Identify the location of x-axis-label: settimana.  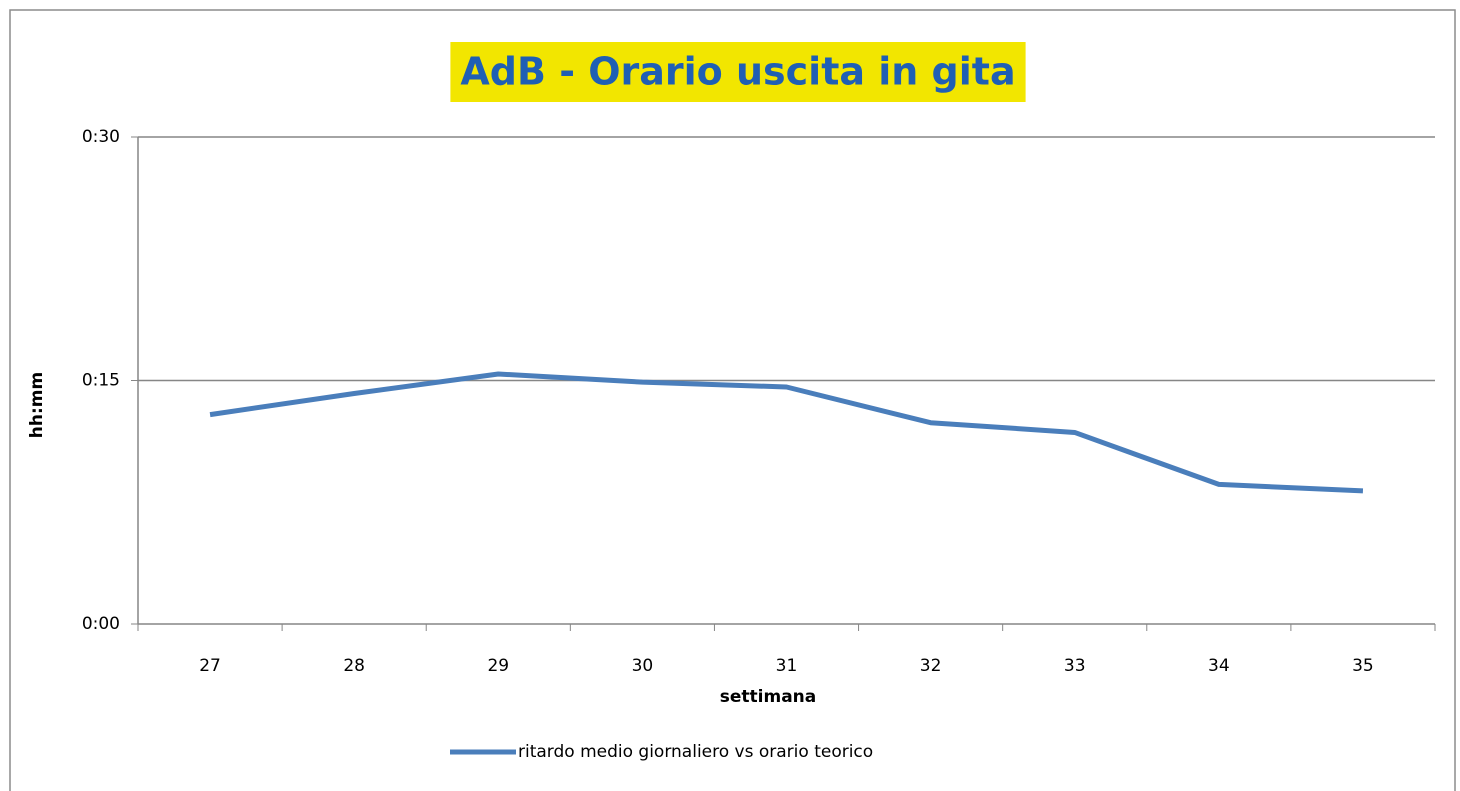
(768, 697).